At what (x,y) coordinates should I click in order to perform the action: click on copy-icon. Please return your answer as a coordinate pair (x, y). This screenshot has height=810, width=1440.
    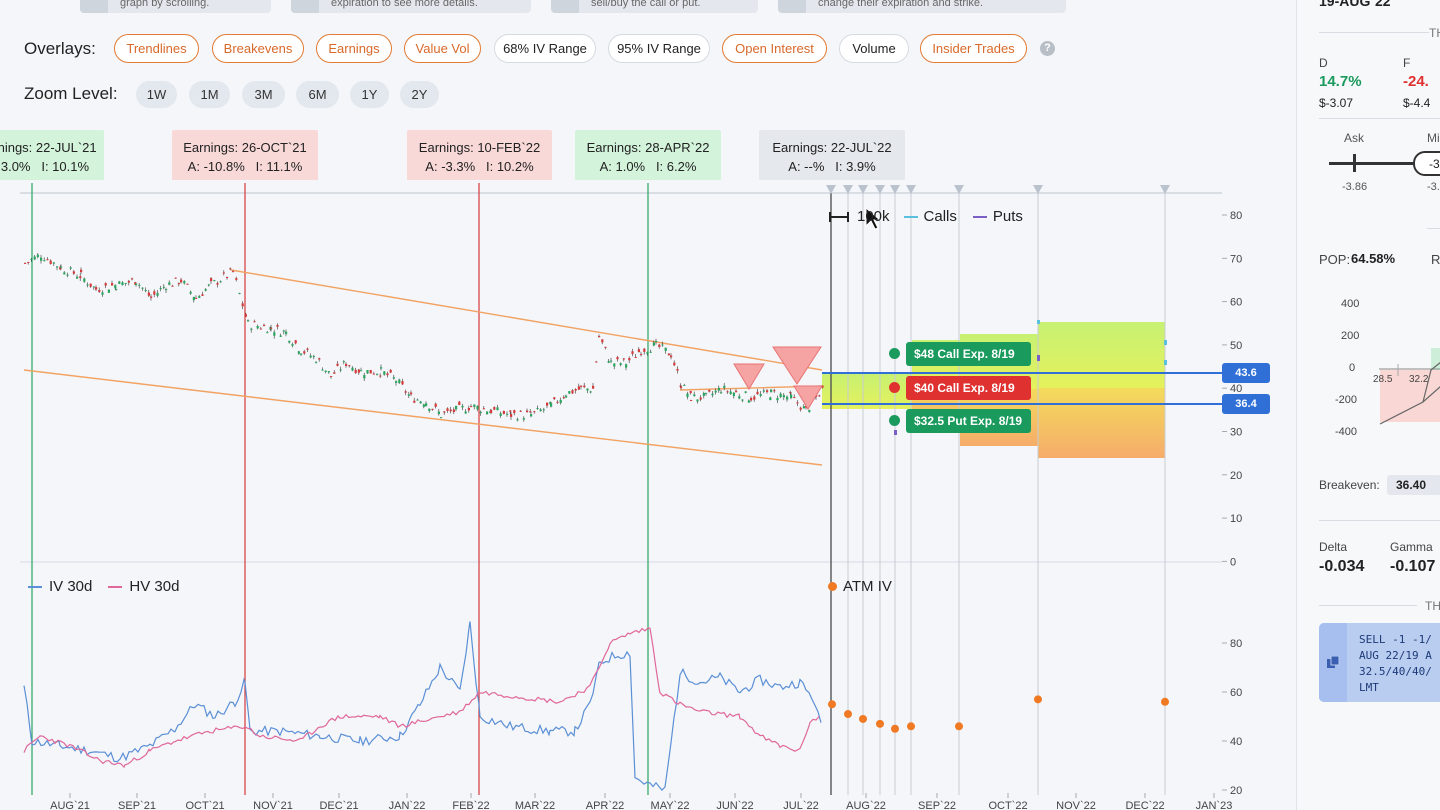
    Looking at the image, I should click on (1333, 662).